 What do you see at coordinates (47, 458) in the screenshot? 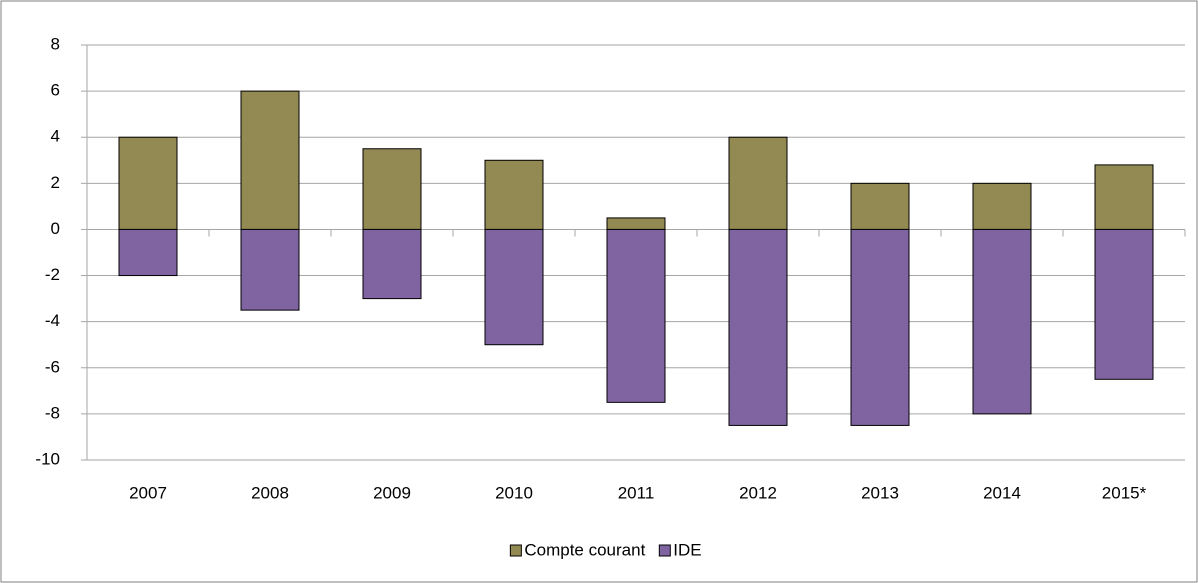
I see `y-tick-label: -10` at bounding box center [47, 458].